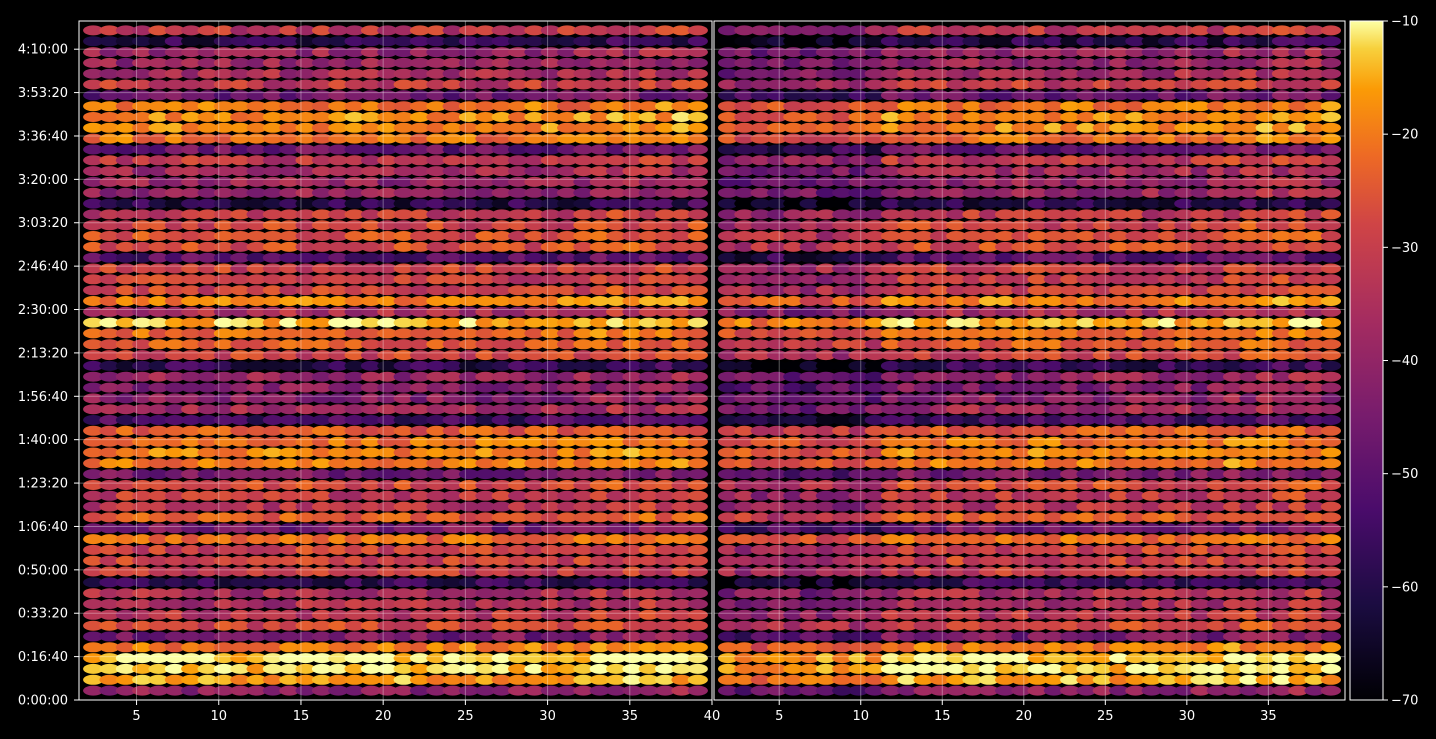 The image size is (1436, 739). Describe the element at coordinates (1366, 360) in the screenshot. I see `colorbar-gradient` at that location.